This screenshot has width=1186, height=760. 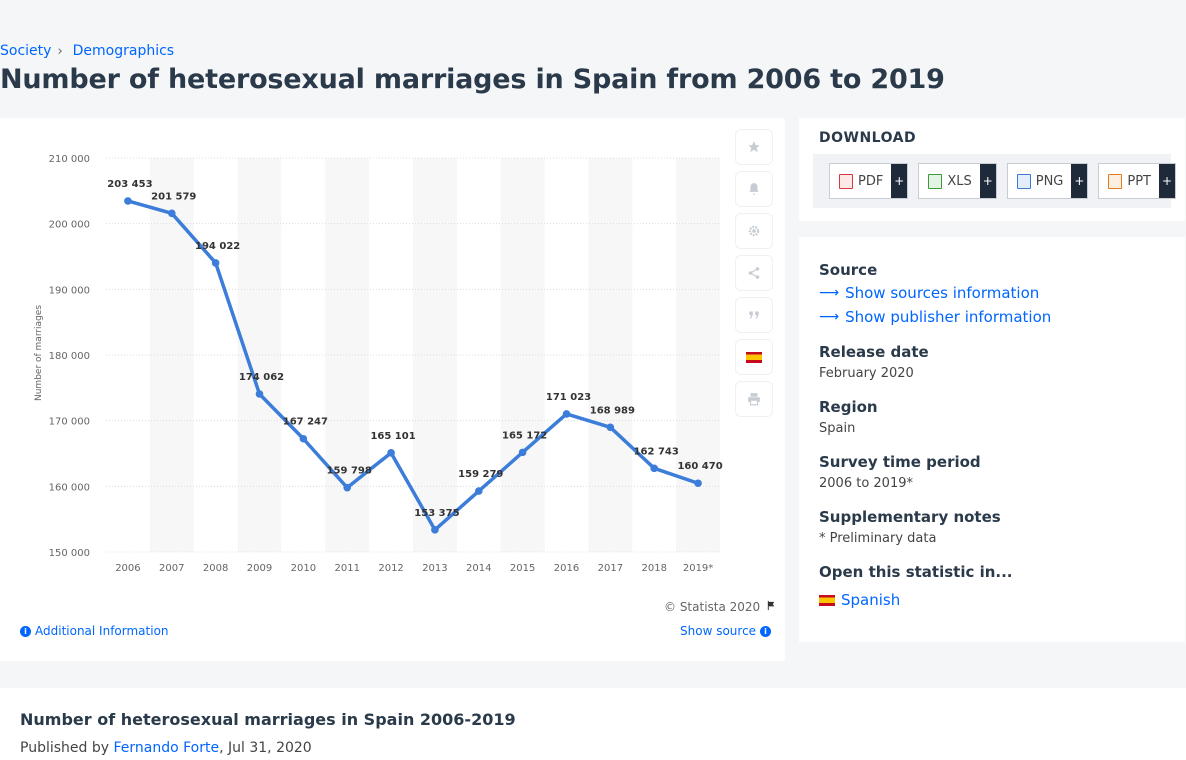 I want to click on copyright-text: © Statista 2020, so click(x=712, y=607).